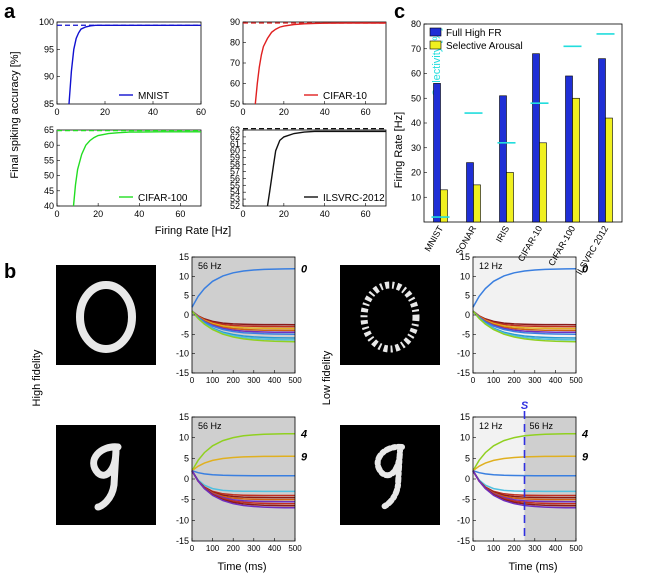  I want to click on y-tick-label: 95, so click(49, 49).